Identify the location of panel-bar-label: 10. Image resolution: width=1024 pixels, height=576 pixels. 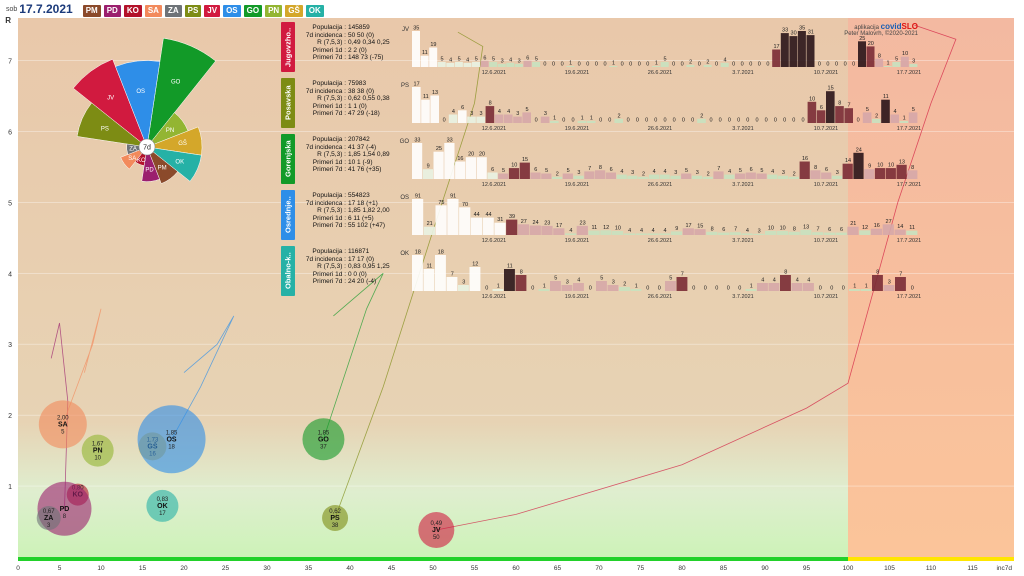
(618, 229).